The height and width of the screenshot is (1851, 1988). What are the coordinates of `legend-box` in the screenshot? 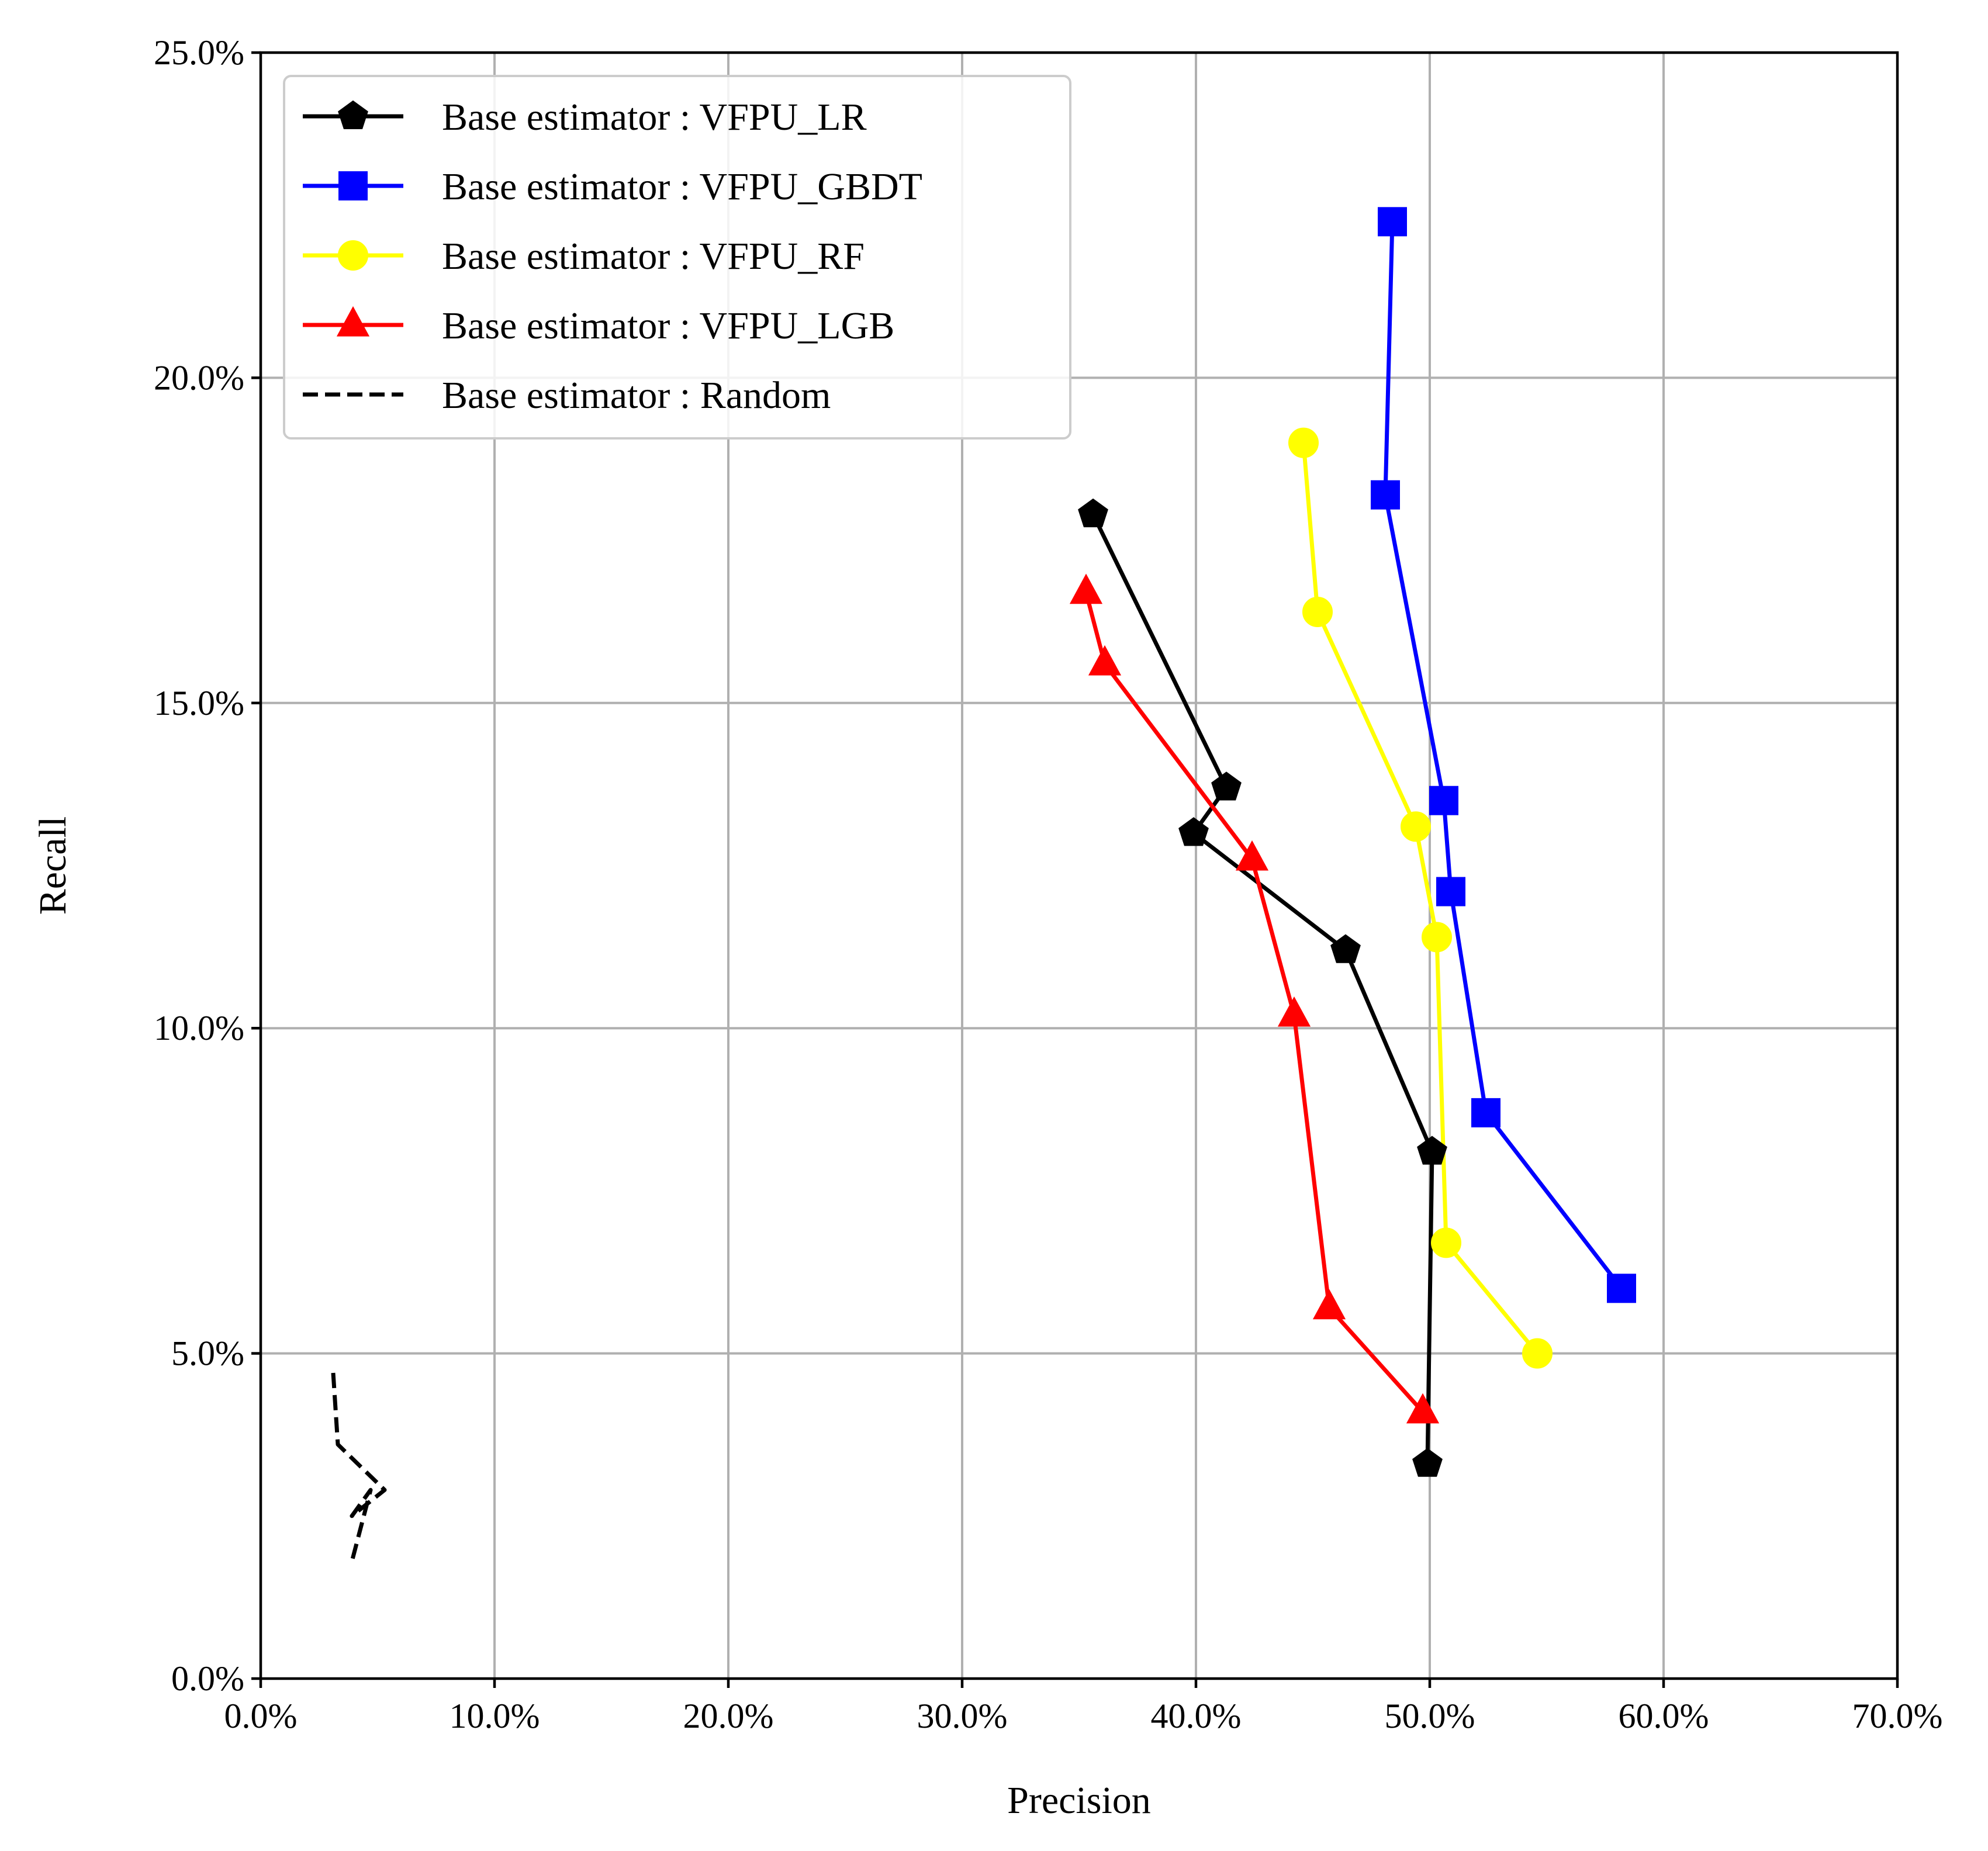 It's located at (677, 257).